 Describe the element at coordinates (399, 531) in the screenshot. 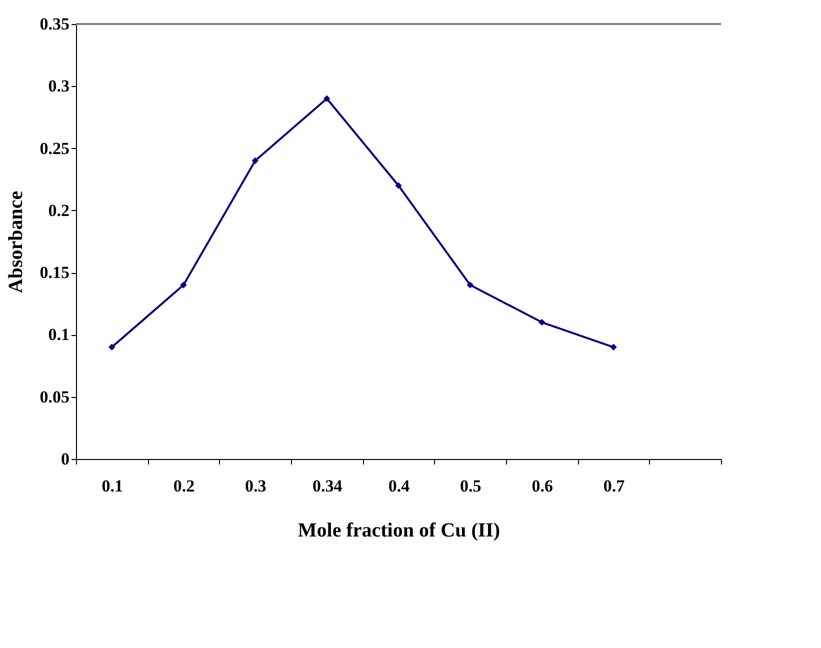

I see `x-axis-title: Mole fraction of Cu (II)` at that location.